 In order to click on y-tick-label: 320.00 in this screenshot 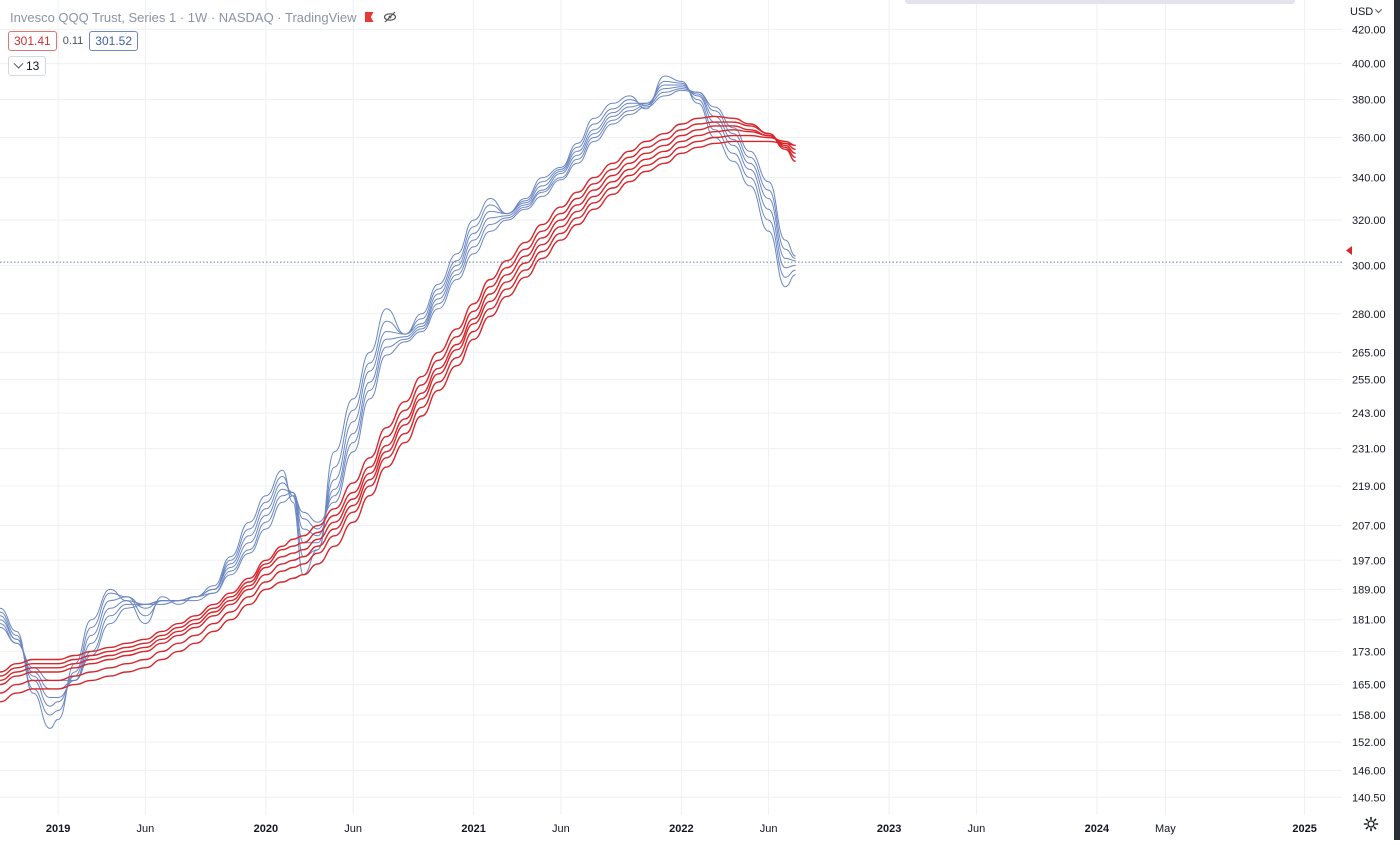, I will do `click(1369, 221)`.